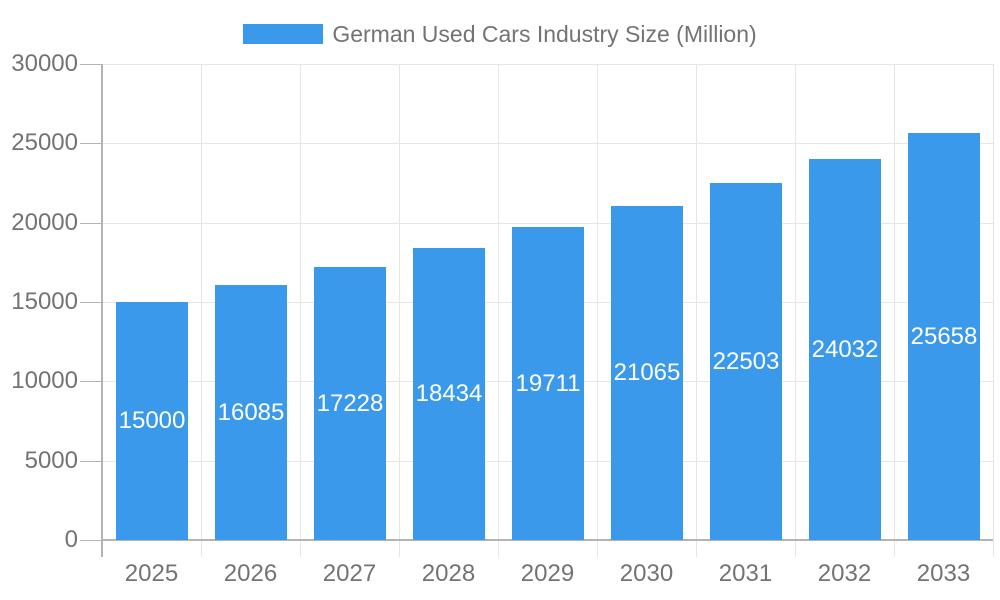  I want to click on x-tick-label: 2033, so click(943, 573).